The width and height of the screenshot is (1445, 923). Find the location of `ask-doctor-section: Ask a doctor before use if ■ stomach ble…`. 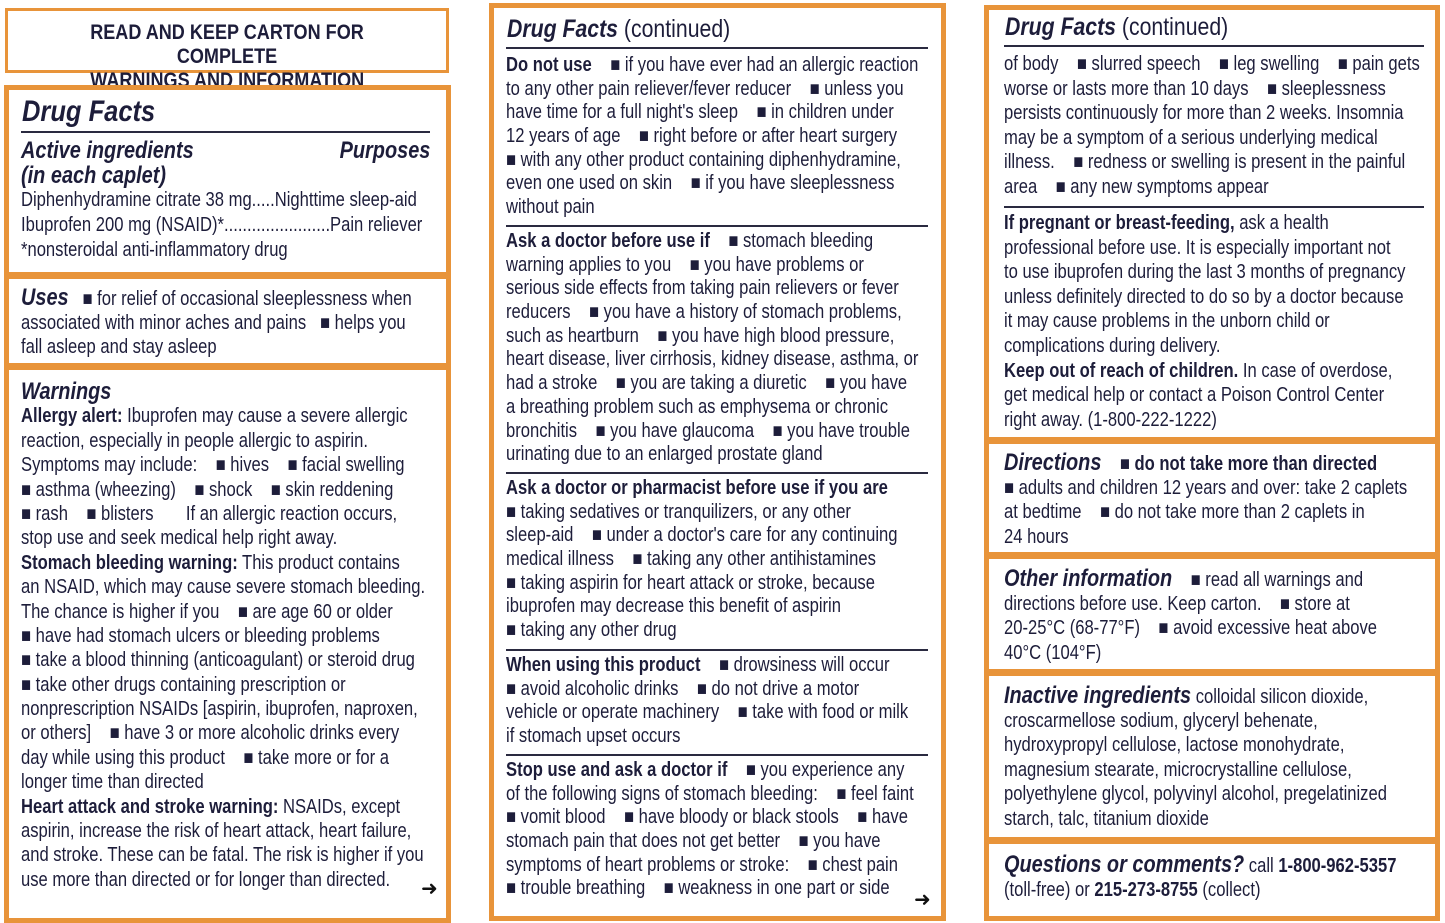

ask-doctor-section: Ask a doctor before use if ■ stomach ble… is located at coordinates (717, 348).